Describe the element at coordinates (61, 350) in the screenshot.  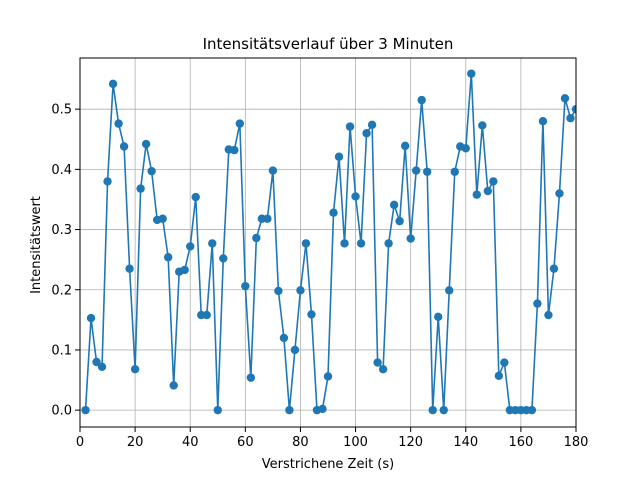
I see `y-tick-label: 0.1` at that location.